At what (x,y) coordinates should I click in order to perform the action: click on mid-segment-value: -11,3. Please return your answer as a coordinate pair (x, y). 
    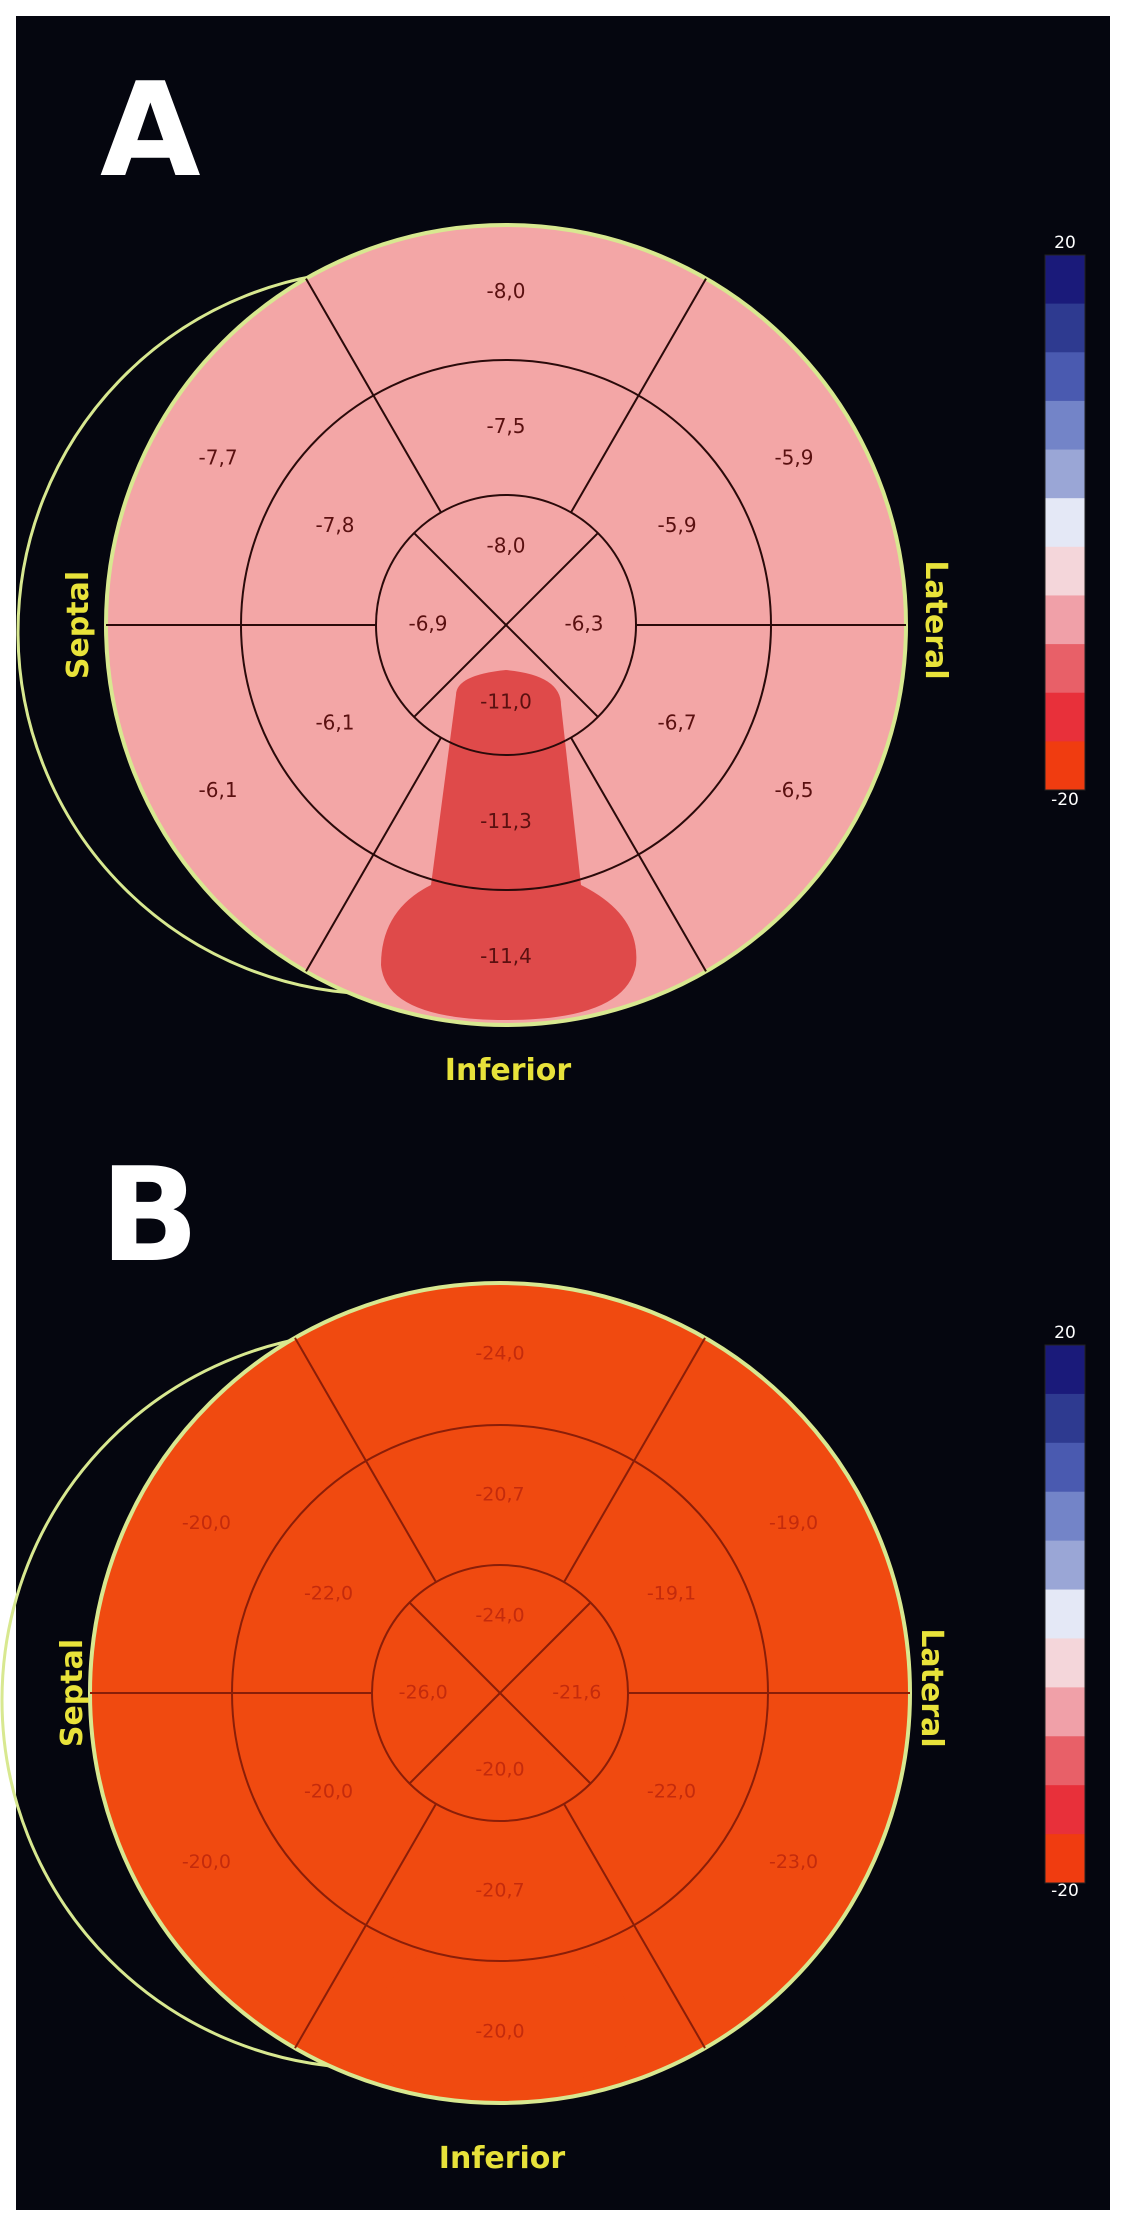
    Looking at the image, I should click on (506, 821).